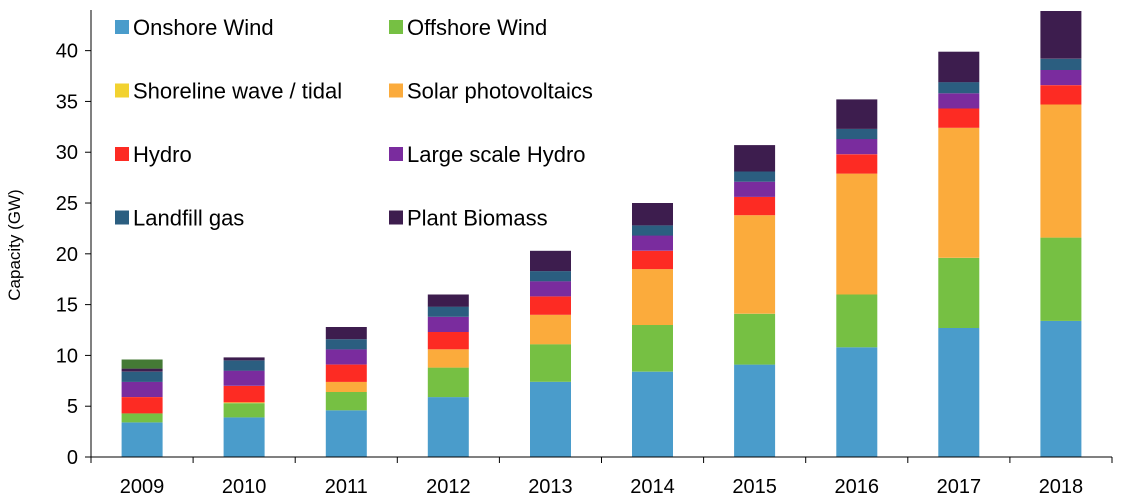 This screenshot has width=1123, height=504. What do you see at coordinates (857, 487) in the screenshot?
I see `x-tick-label-2016: 2016` at bounding box center [857, 487].